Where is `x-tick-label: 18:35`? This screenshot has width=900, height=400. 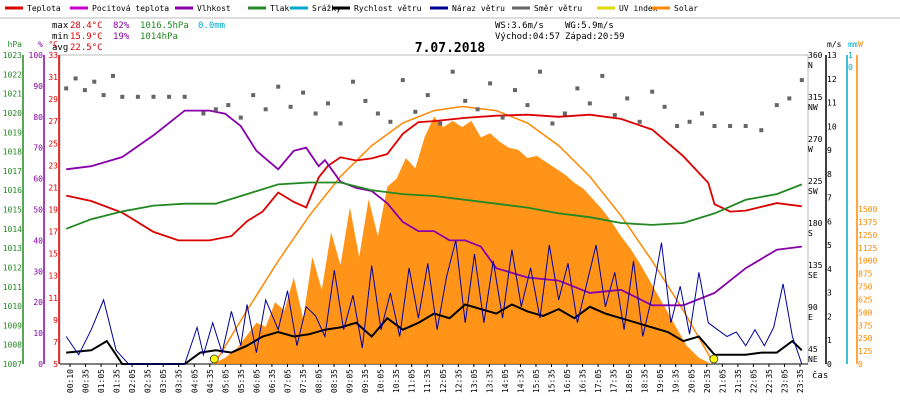
x-tick-label: 18:35 is located at coordinates (645, 381).